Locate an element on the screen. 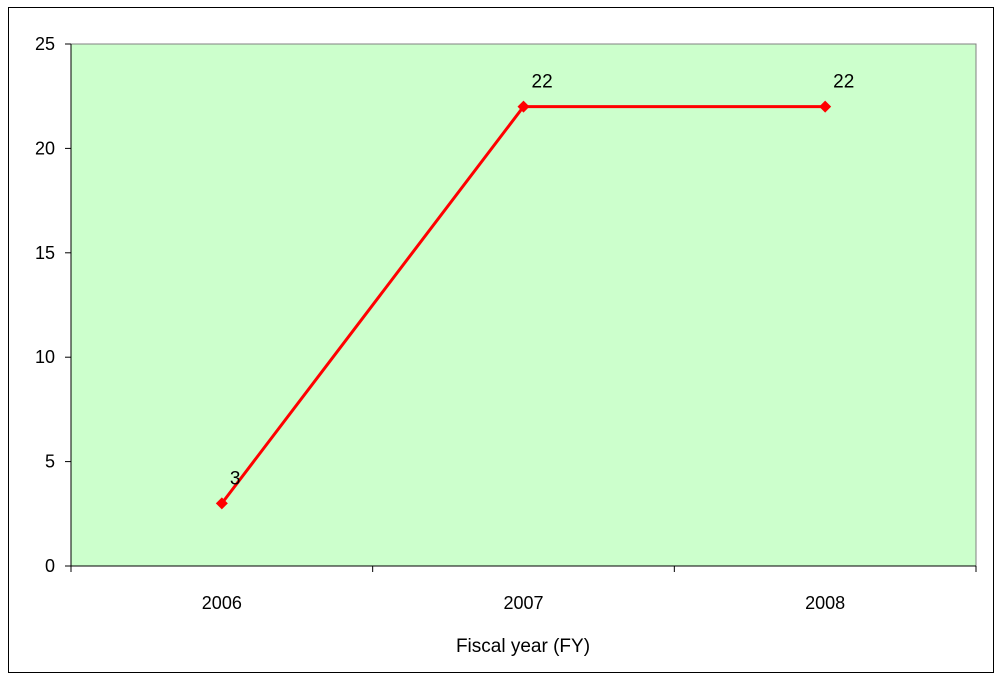  y-tick-label: 20 is located at coordinates (45, 148).